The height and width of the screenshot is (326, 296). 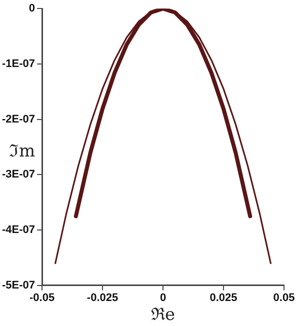 What do you see at coordinates (19, 64) in the screenshot?
I see `y-tick-label: -1E-07` at bounding box center [19, 64].